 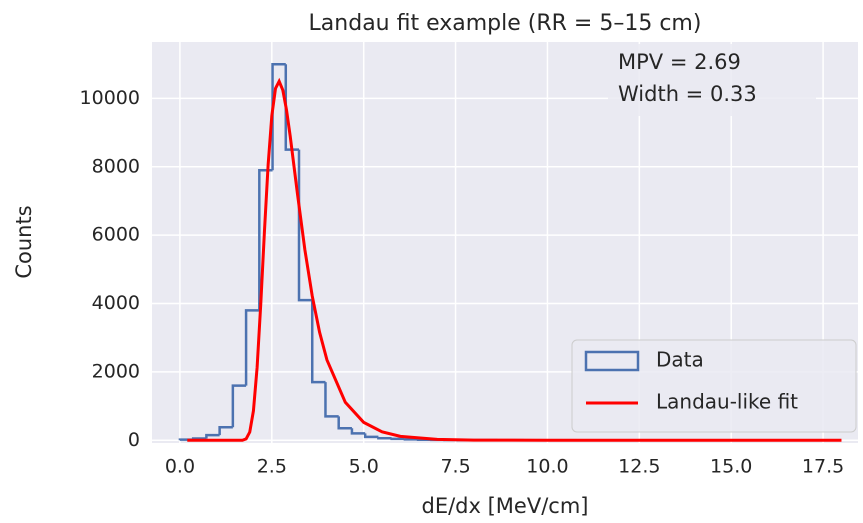 What do you see at coordinates (727, 402) in the screenshot?
I see `legend-label: Landau-like fit` at bounding box center [727, 402].